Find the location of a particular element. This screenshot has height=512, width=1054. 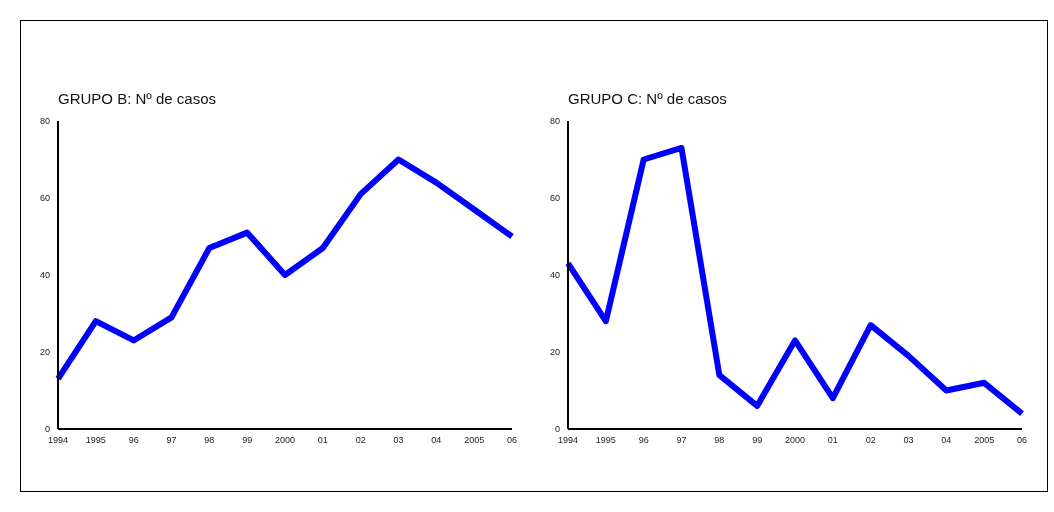

chart-title: GRUPO B: Nº de casos is located at coordinates (137, 98).